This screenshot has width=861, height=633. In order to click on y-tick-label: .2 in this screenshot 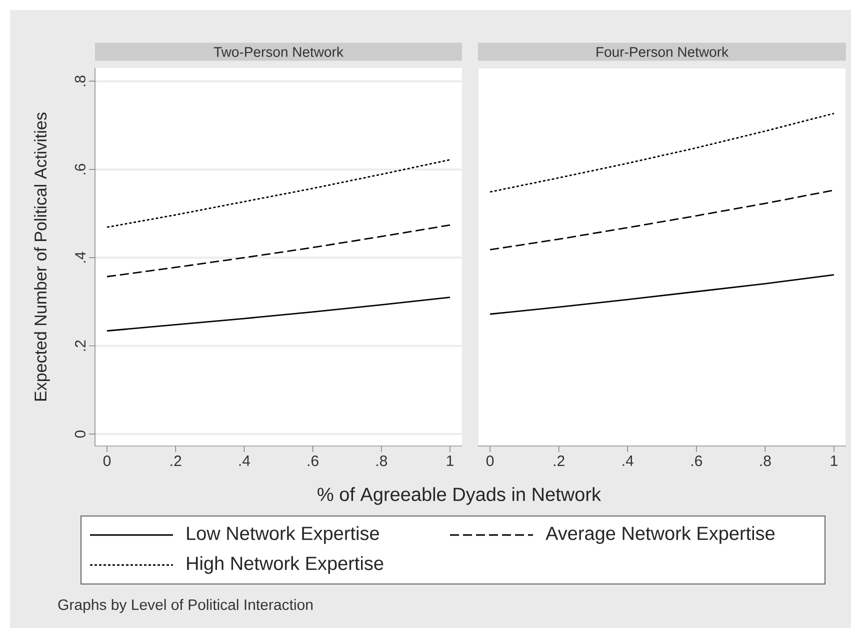, I will do `click(80, 345)`.